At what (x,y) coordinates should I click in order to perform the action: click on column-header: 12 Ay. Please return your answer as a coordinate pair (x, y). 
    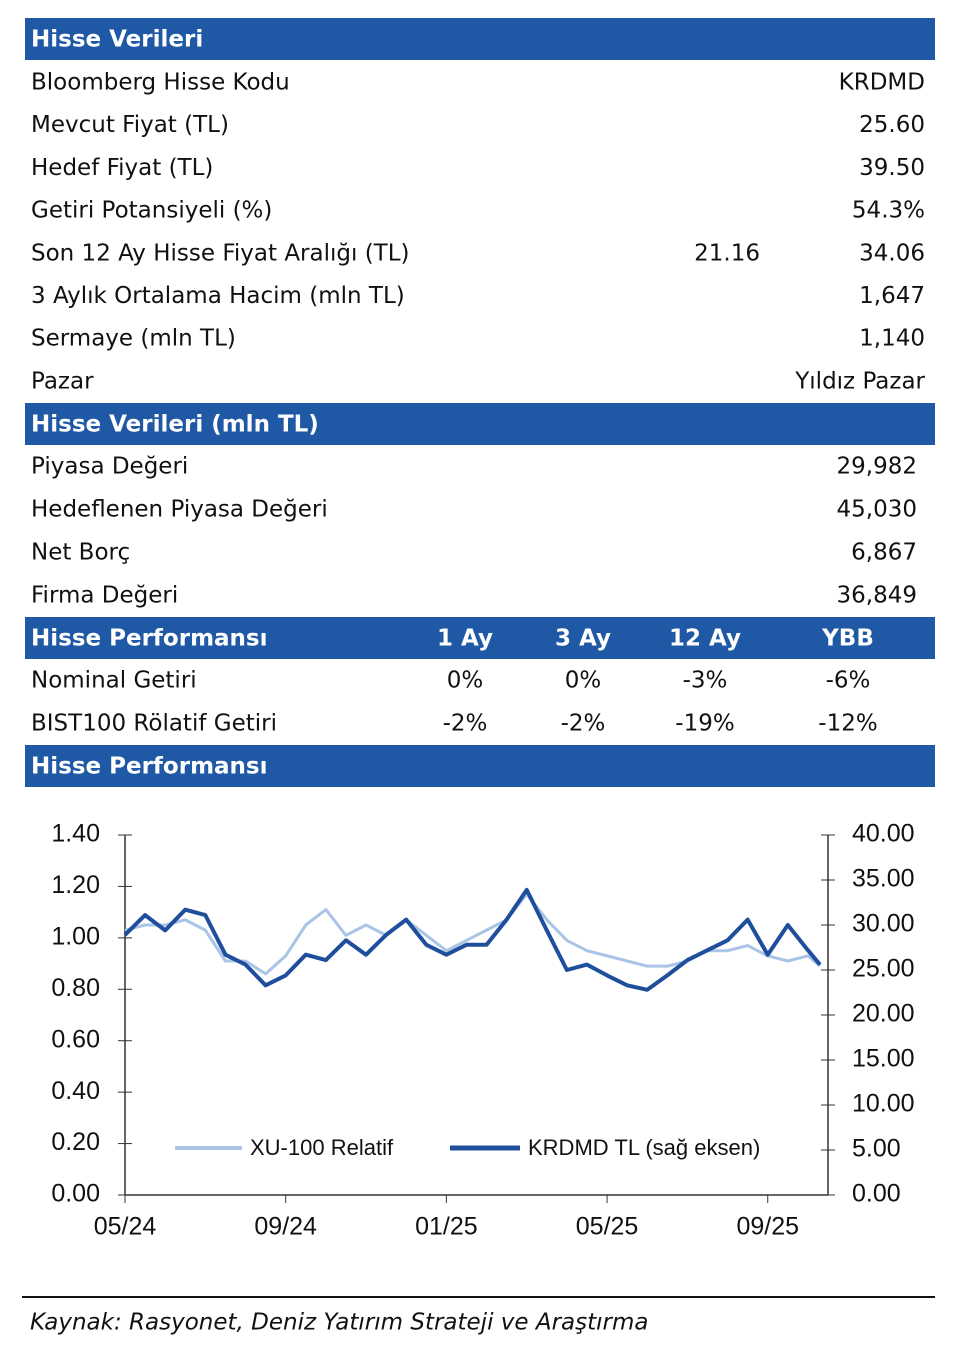
    Looking at the image, I should click on (705, 639).